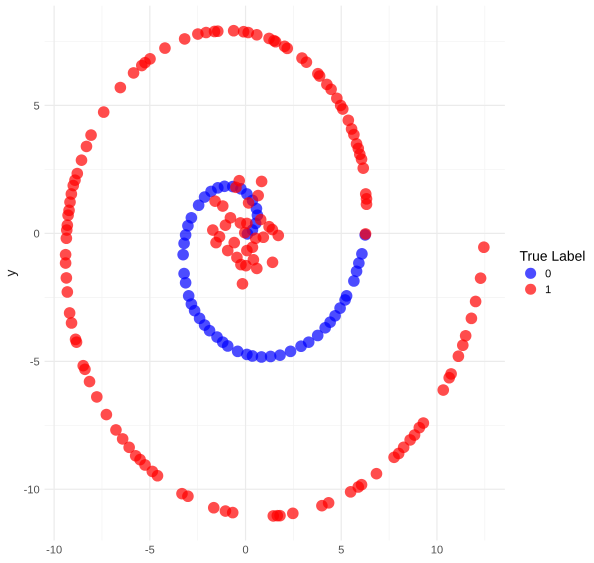 Image resolution: width=594 pixels, height=563 pixels. I want to click on x-tick-label: 5, so click(341, 550).